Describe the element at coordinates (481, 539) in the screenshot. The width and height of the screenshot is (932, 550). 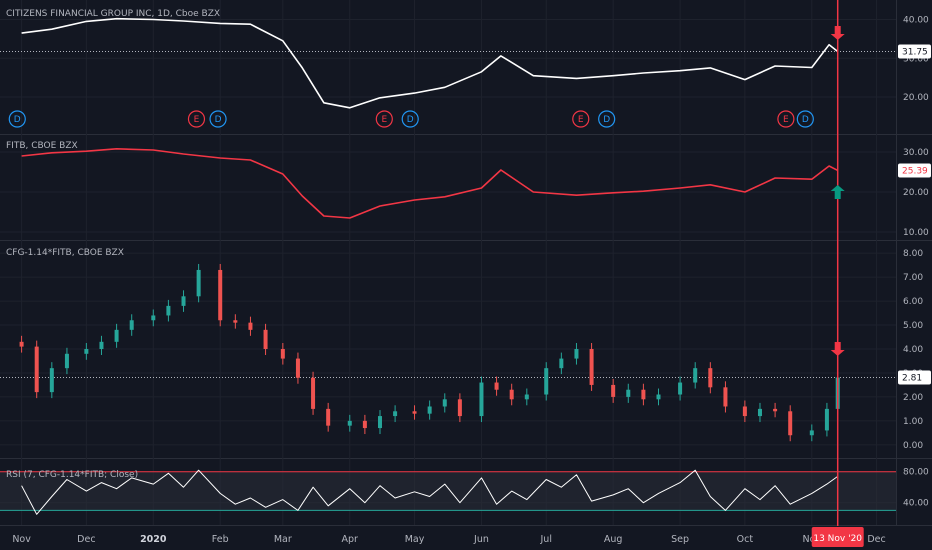
I see `x-tick-label: Jun` at that location.